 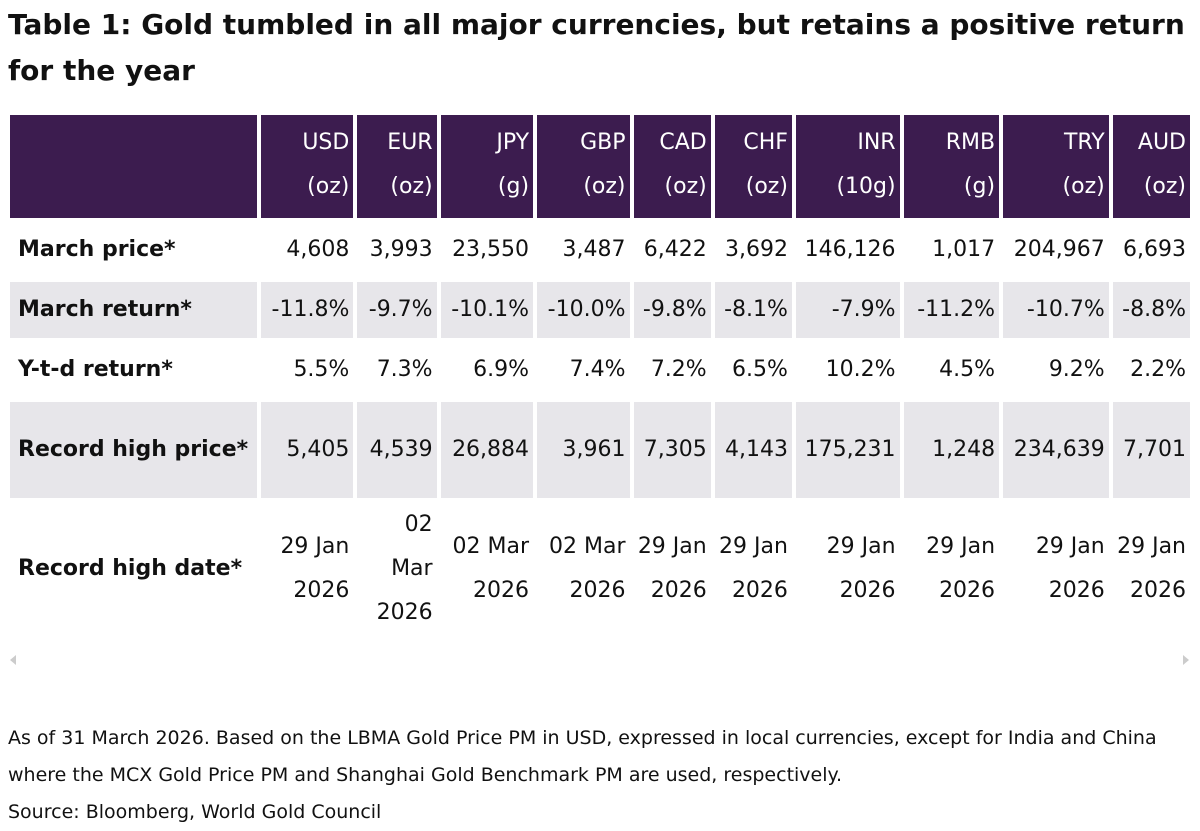 What do you see at coordinates (13, 660) in the screenshot?
I see `scroll-left` at bounding box center [13, 660].